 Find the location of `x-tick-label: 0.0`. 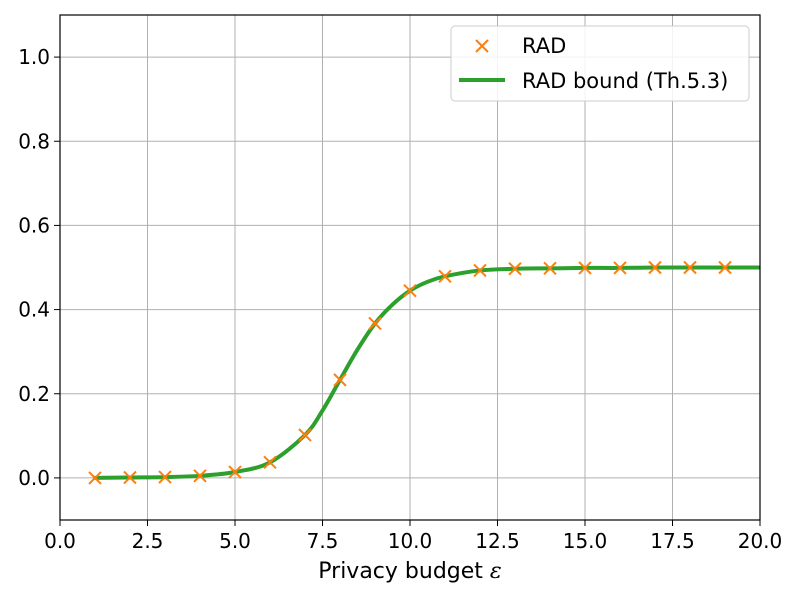

x-tick-label: 0.0 is located at coordinates (60, 541).